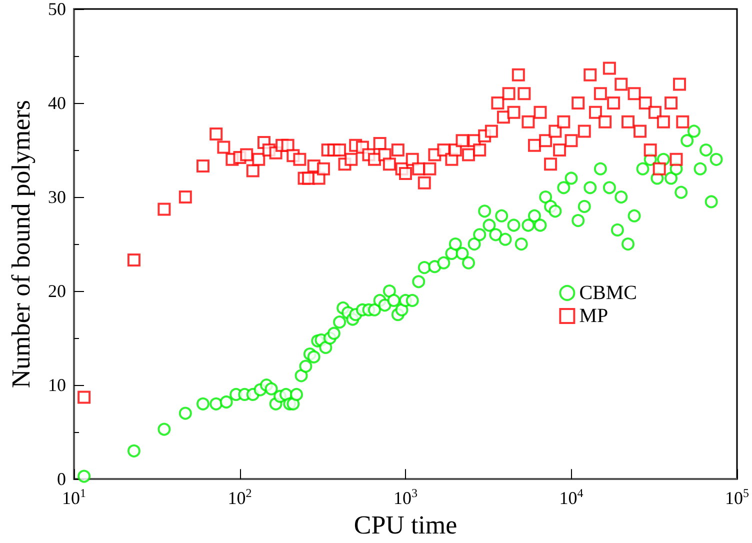 Image resolution: width=752 pixels, height=543 pixels. Describe the element at coordinates (406, 525) in the screenshot. I see `x-axis-title: CPU time` at that location.